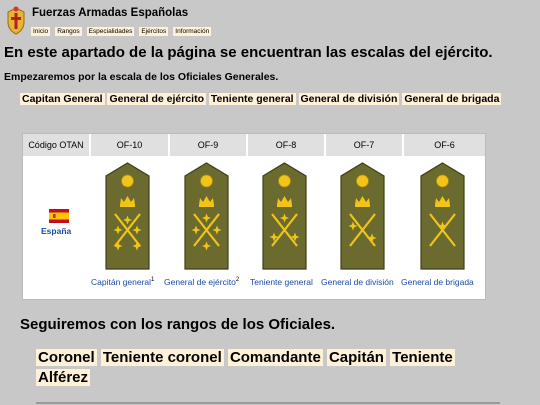 The image size is (540, 405). Describe the element at coordinates (68, 31) in the screenshot. I see `nav-rangos: Rangos` at that location.